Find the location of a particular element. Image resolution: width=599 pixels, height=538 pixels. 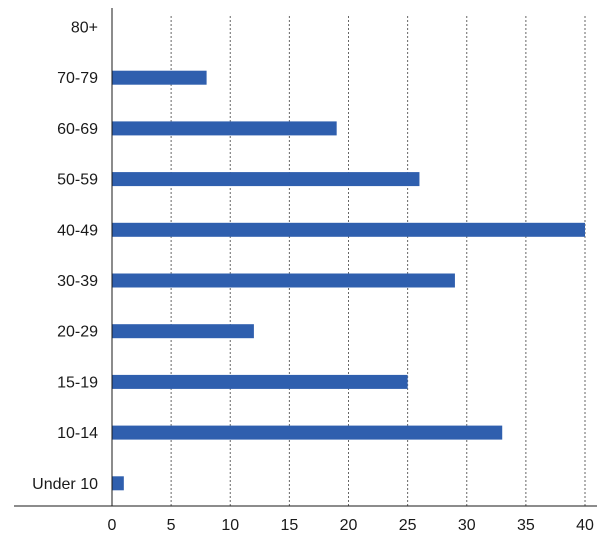

x-tick-label: 15 is located at coordinates (289, 525).